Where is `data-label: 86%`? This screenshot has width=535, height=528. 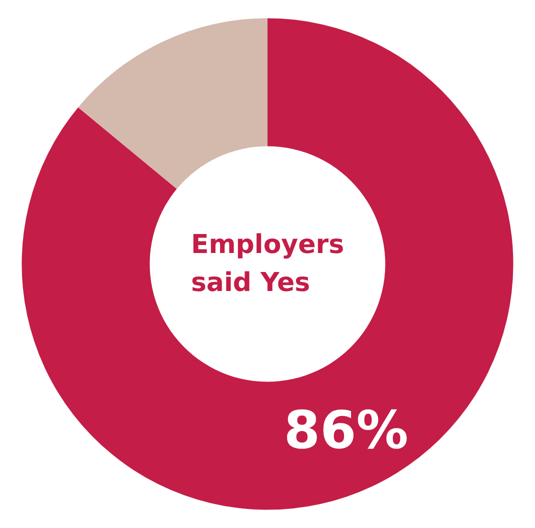
data-label: 86% is located at coordinates (346, 431).